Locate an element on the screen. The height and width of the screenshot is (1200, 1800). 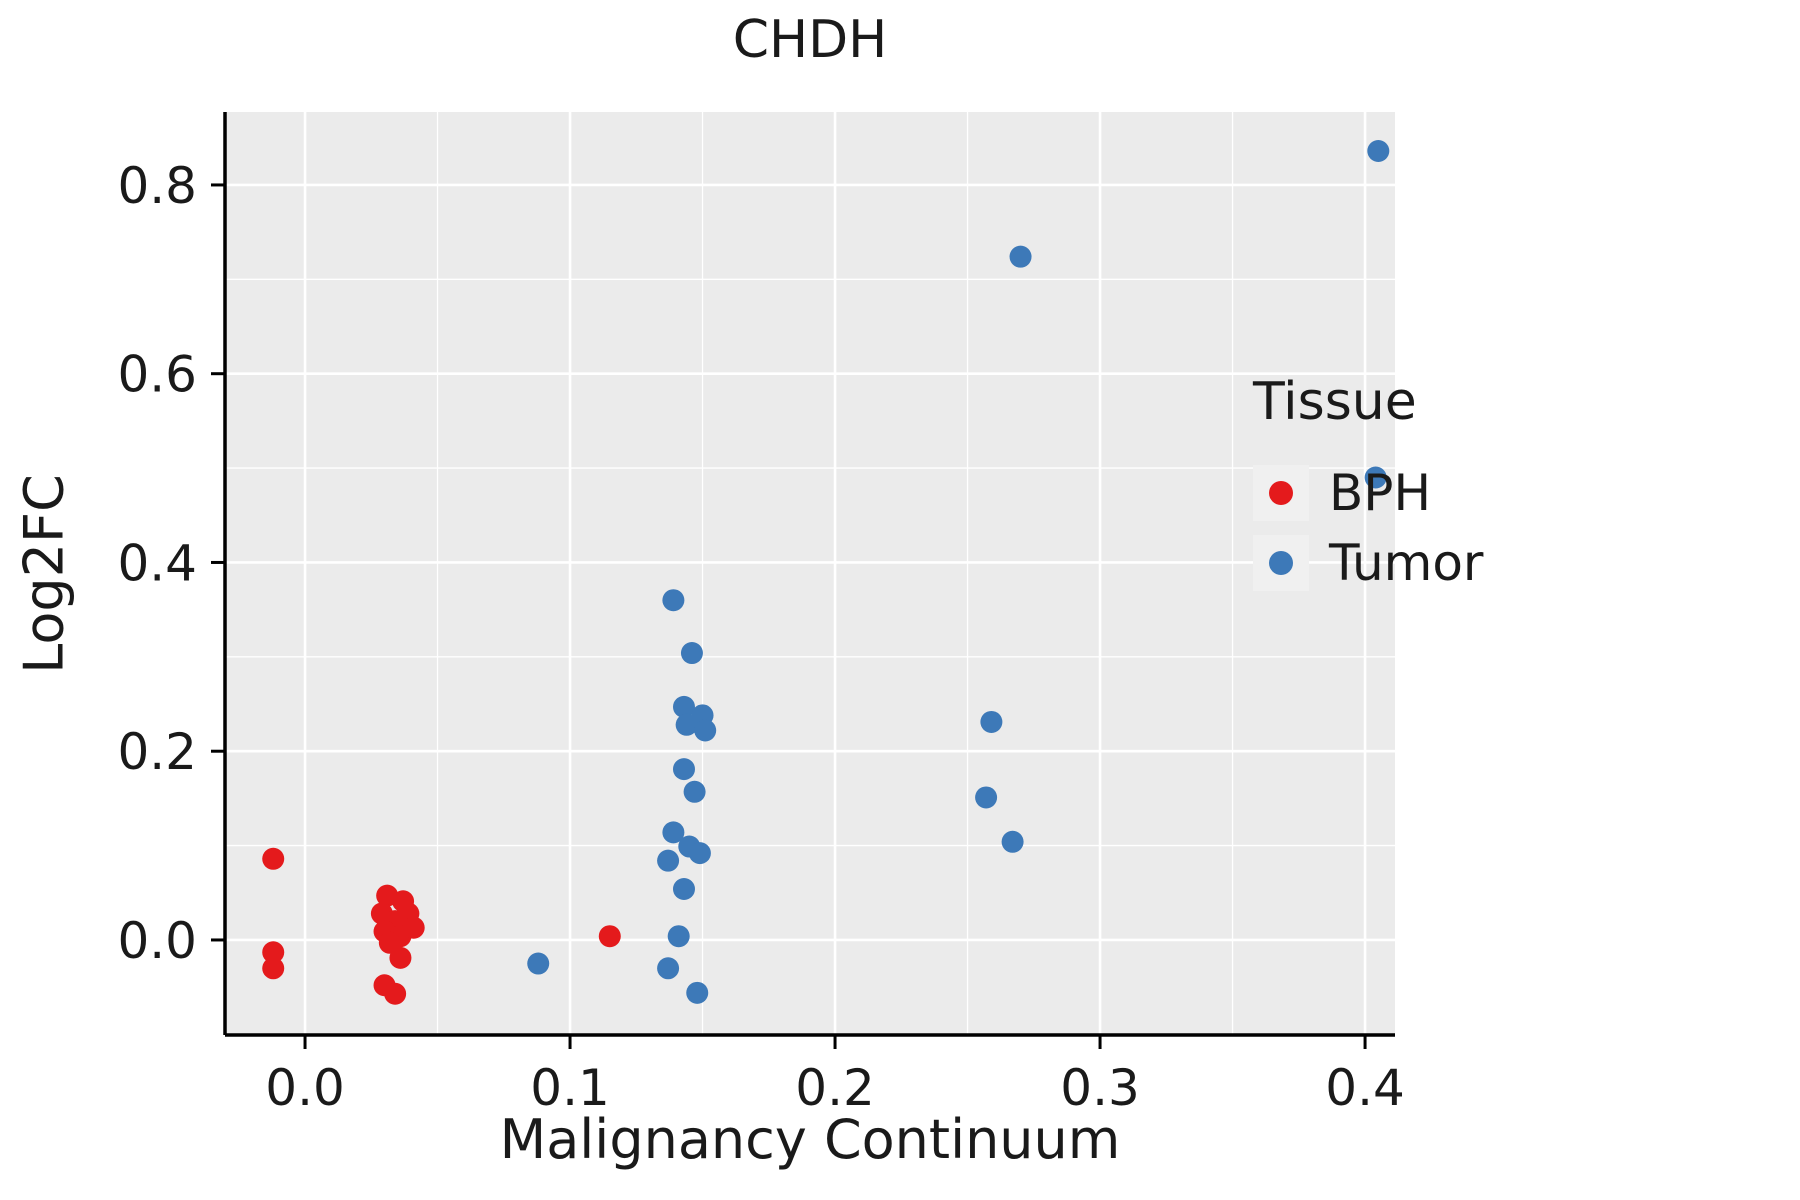
y-axis-label: Log2FC is located at coordinates (44, 574).